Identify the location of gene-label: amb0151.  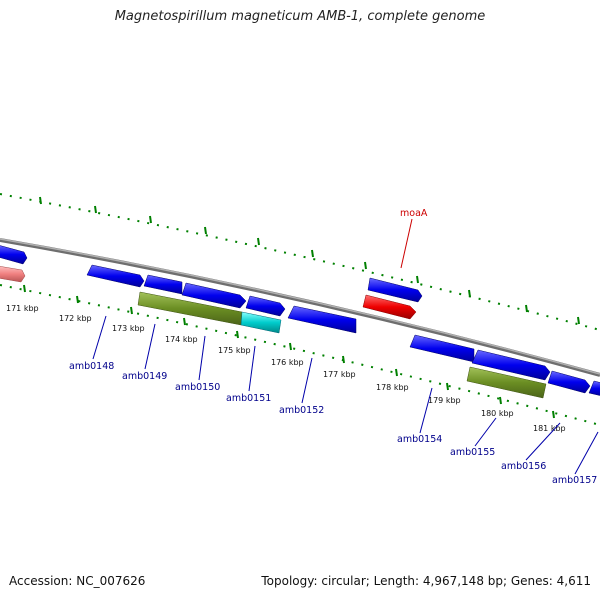
(248, 398).